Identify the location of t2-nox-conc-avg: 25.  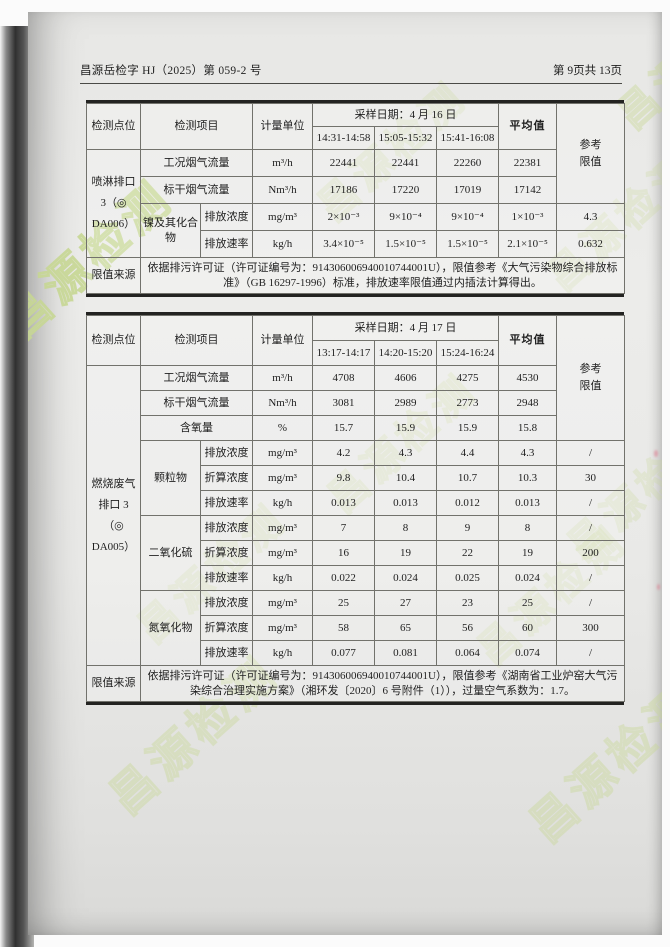
(528, 603).